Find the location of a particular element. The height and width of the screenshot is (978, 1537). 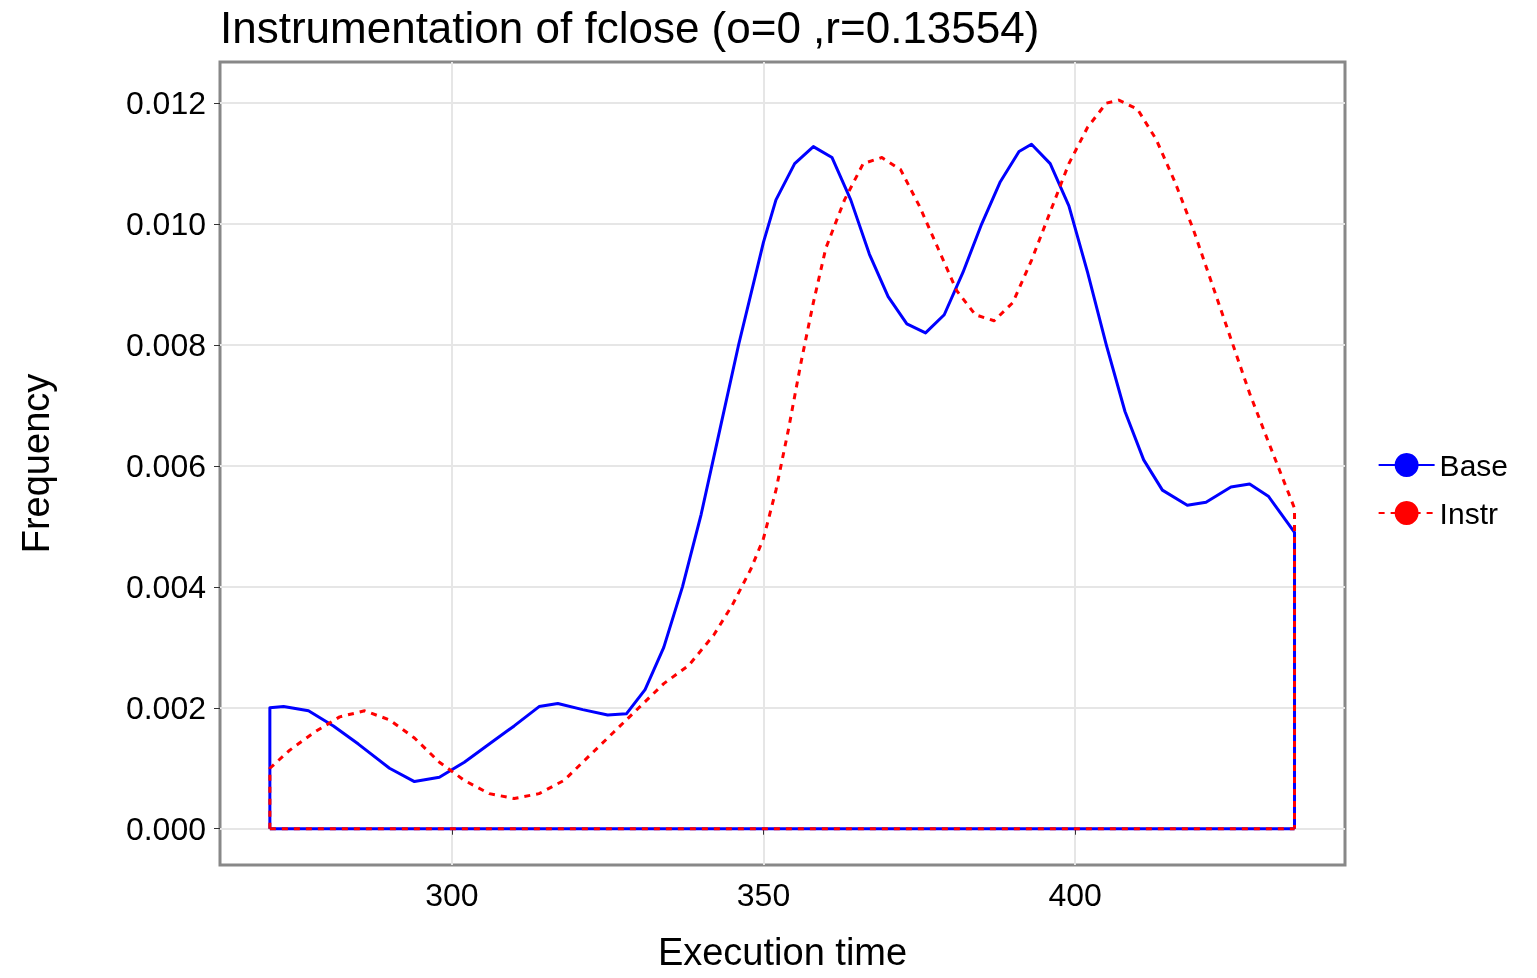

legend-label: Instr is located at coordinates (1468, 513).